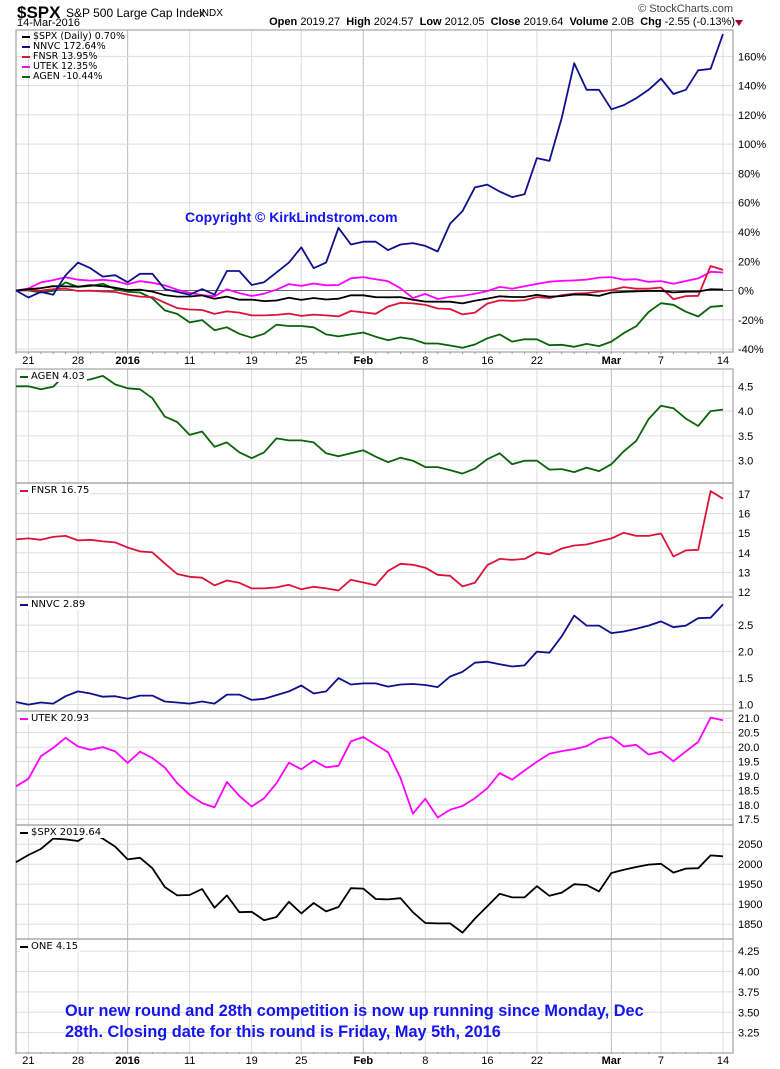 The height and width of the screenshot is (1069, 780). What do you see at coordinates (749, 233) in the screenshot?
I see `performance-y-tick-label: 40%` at bounding box center [749, 233].